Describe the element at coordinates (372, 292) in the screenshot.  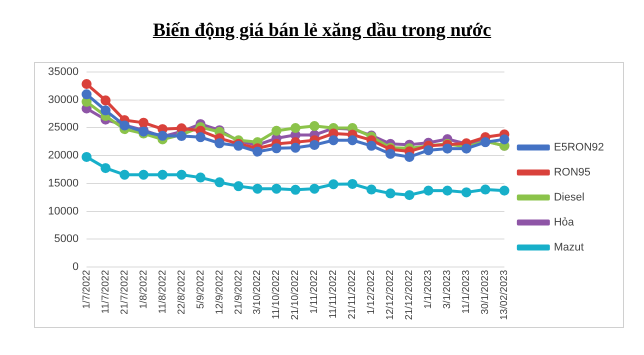
I see `x-tick-label: 1/12/2022` at that location.